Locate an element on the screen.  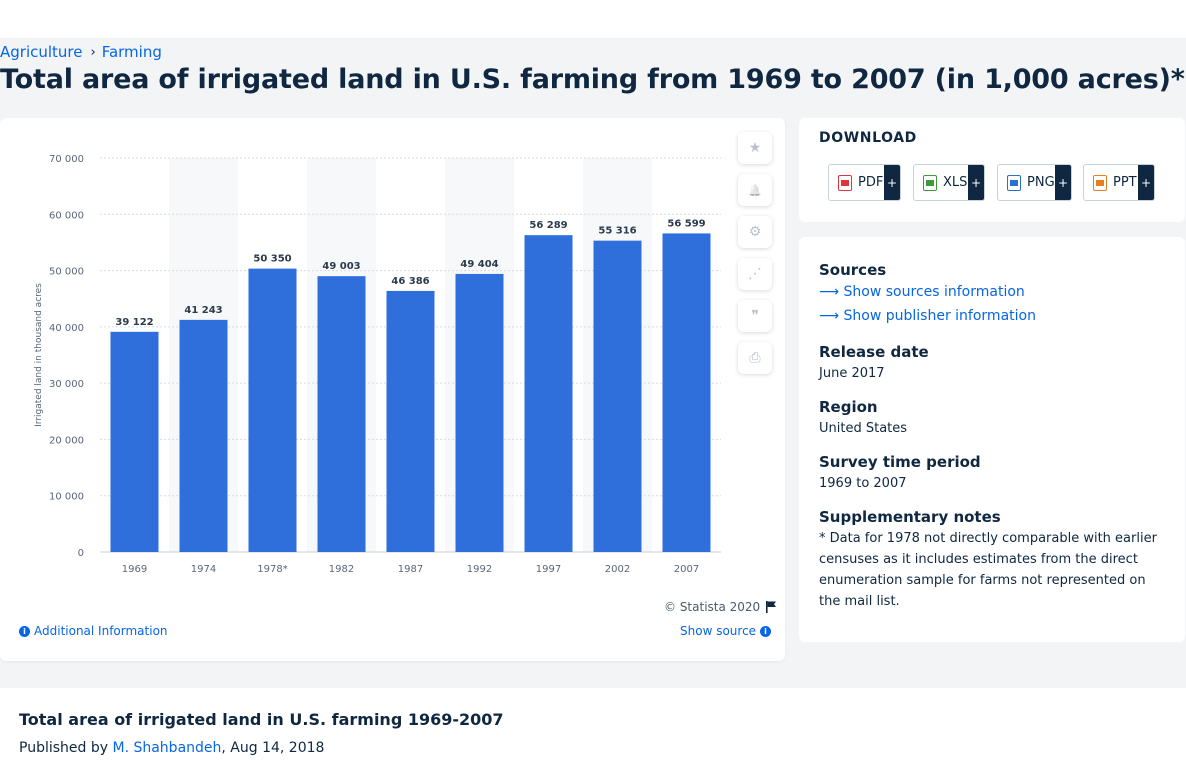
download-xls-button: XLS + is located at coordinates (949, 182).